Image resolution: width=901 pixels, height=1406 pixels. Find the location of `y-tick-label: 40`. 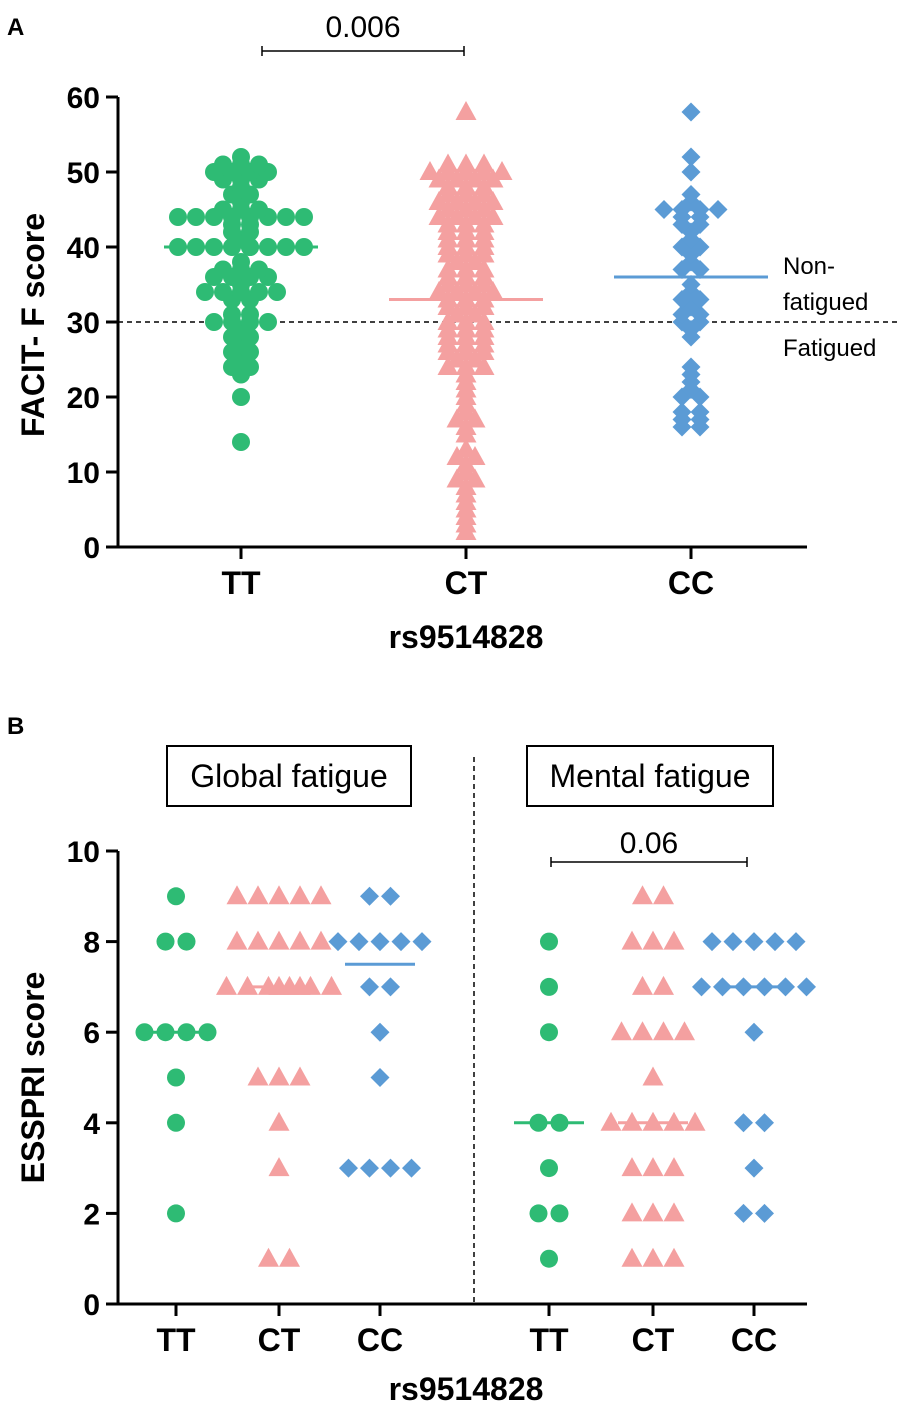

y-tick-label: 40 is located at coordinates (83, 248).